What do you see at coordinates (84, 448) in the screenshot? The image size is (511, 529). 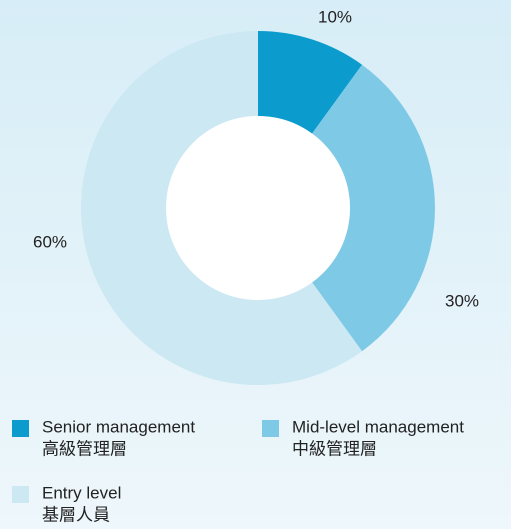 I see `legend-label-zh: 高級管理層` at bounding box center [84, 448].